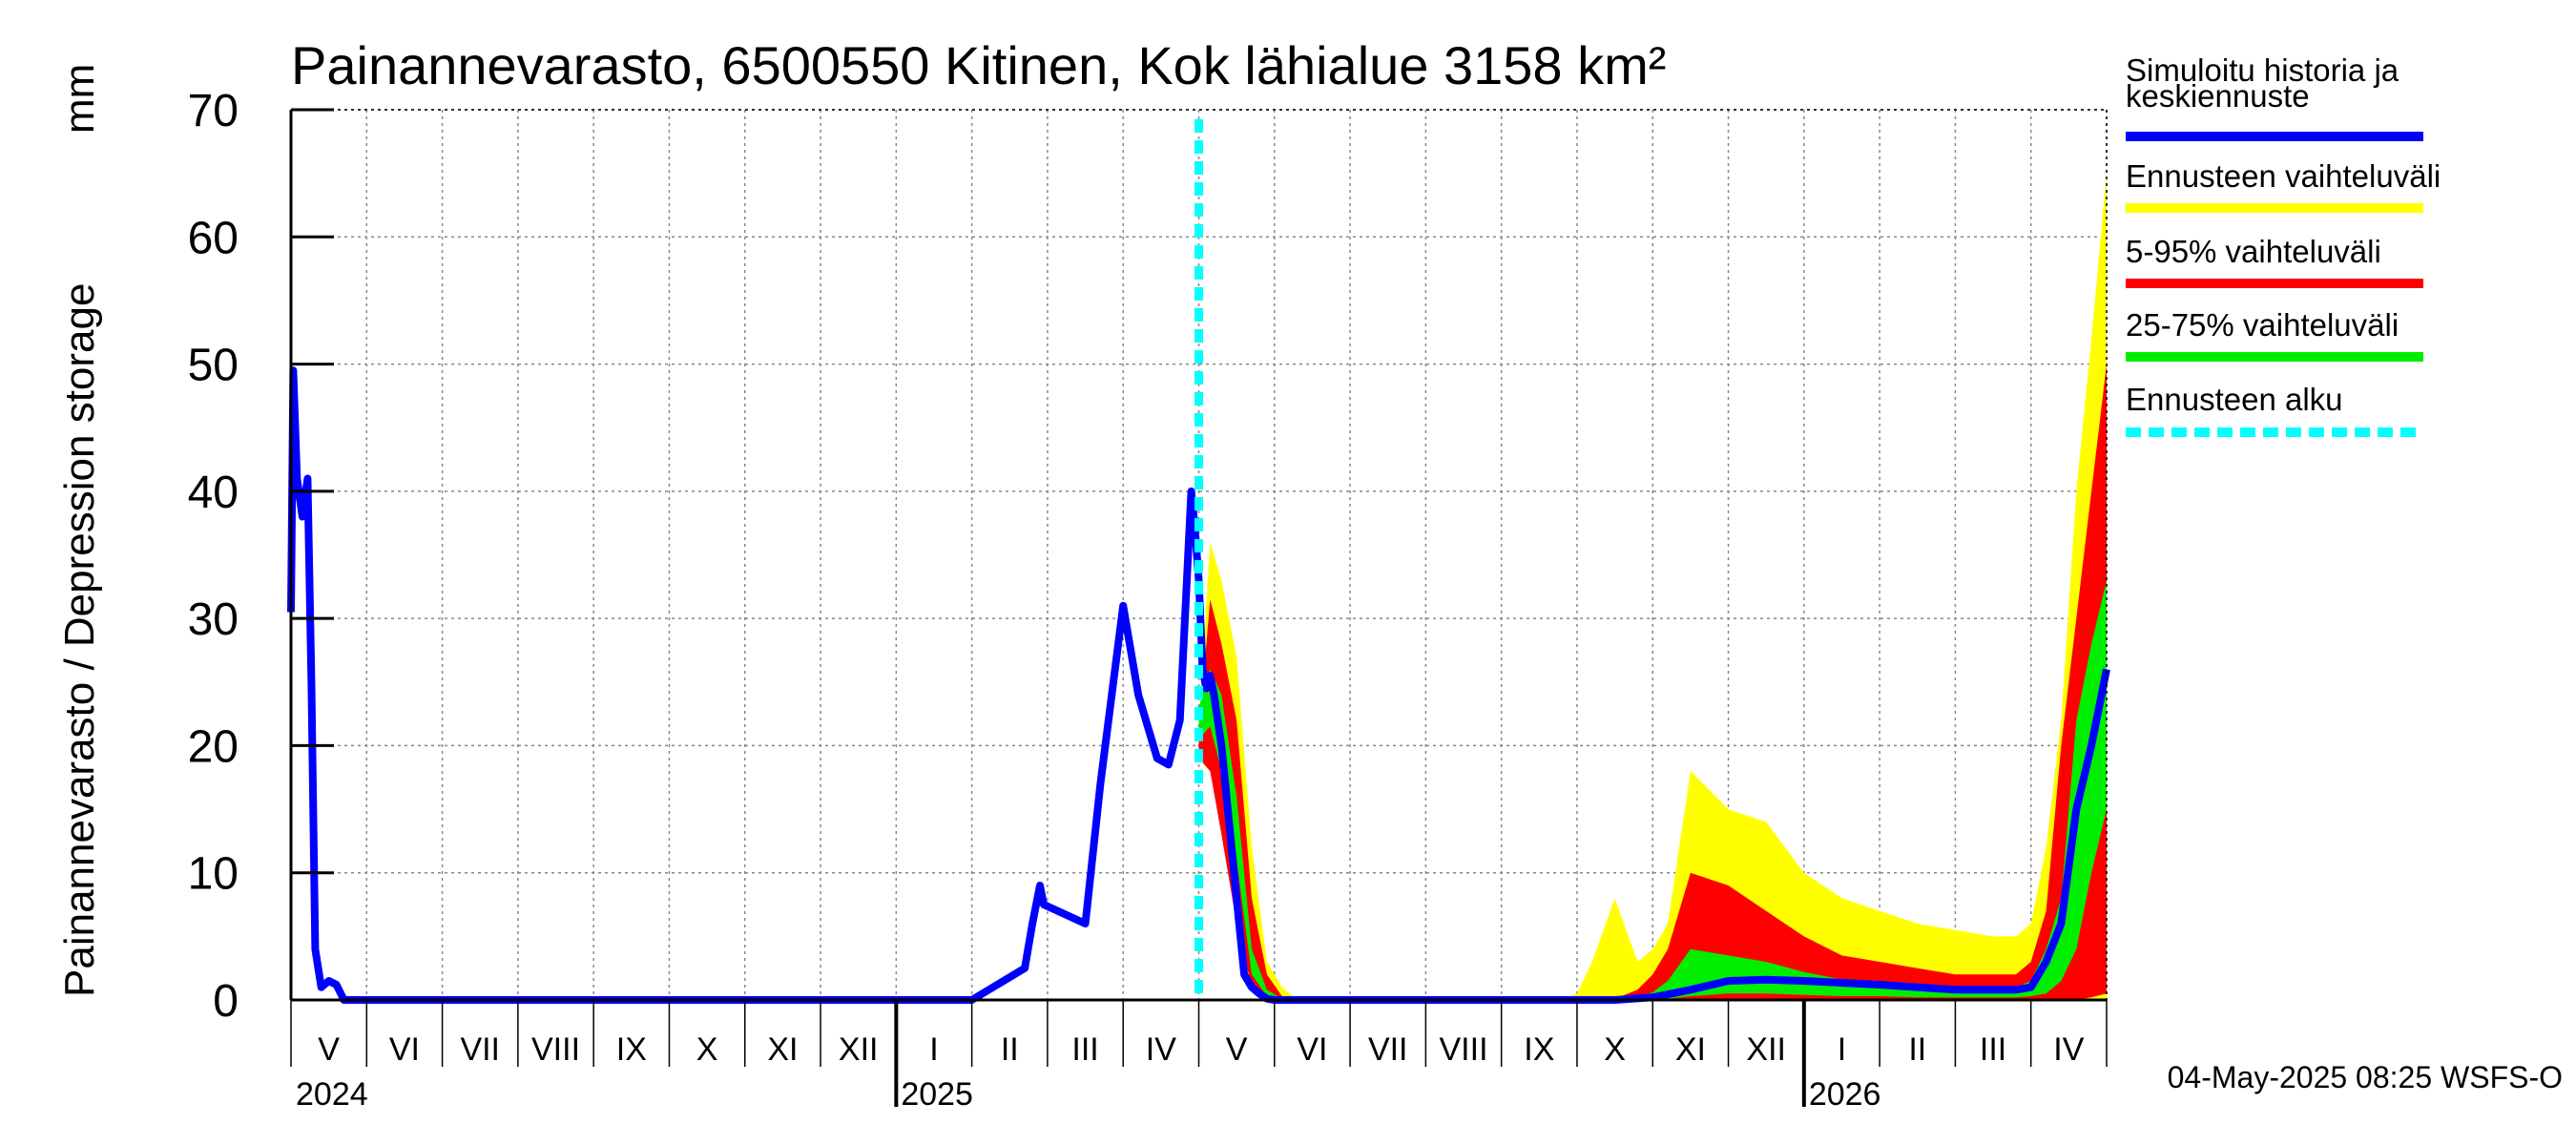  What do you see at coordinates (2234, 400) in the screenshot?
I see `legend-label: Ennusteen alku` at bounding box center [2234, 400].